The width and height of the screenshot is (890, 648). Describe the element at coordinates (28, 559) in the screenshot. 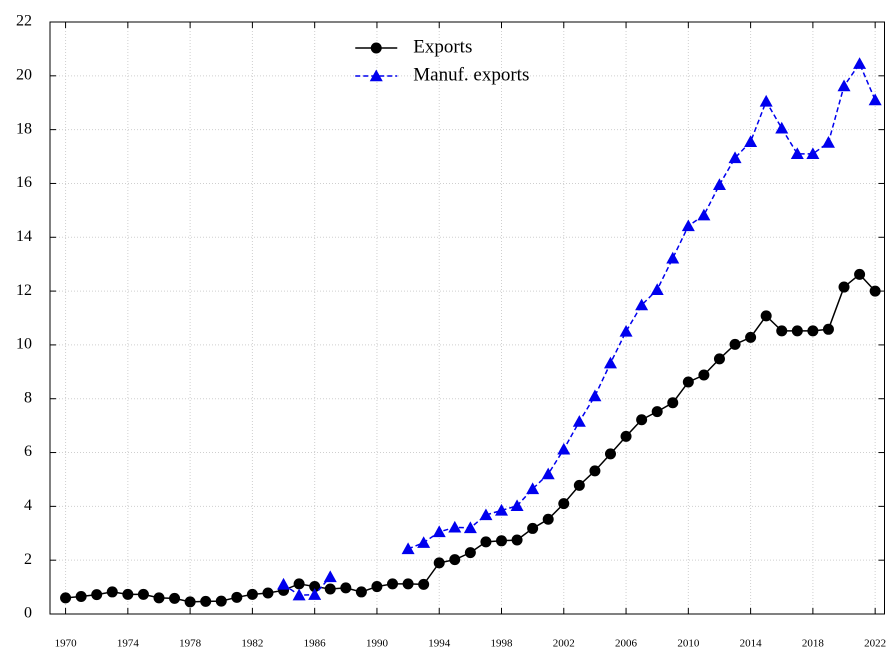

I see `y-tick-label: 2` at that location.